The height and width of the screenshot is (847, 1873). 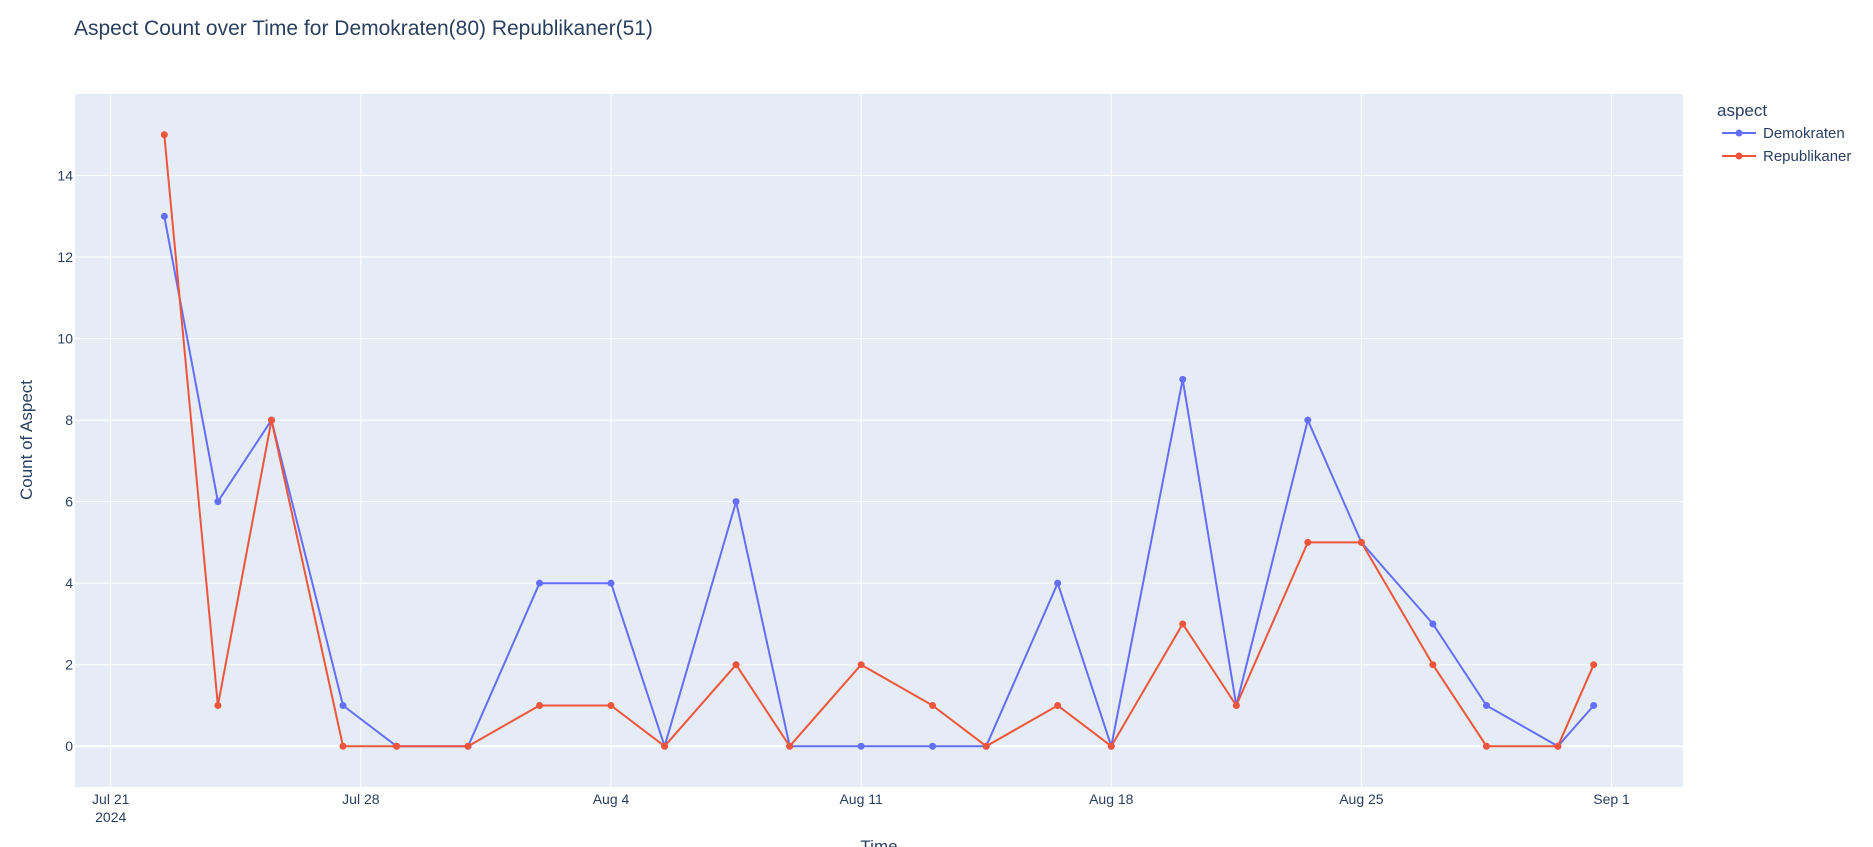 I want to click on legend-marker-republikaner, so click(x=1739, y=156).